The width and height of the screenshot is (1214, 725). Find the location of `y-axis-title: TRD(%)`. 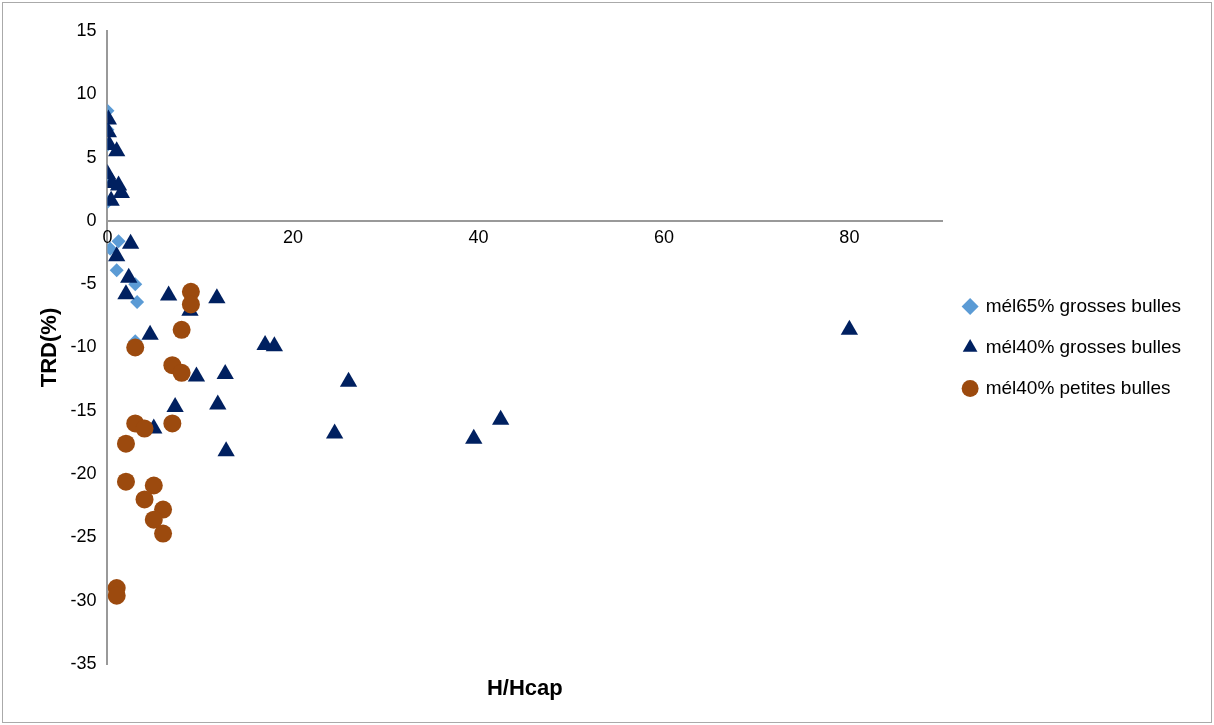

y-axis-title: TRD(%) is located at coordinates (49, 347).